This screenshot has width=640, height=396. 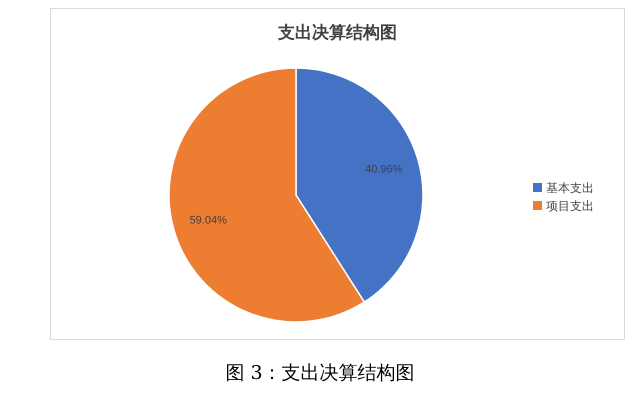 What do you see at coordinates (384, 169) in the screenshot?
I see `data-label: 40.96%` at bounding box center [384, 169].